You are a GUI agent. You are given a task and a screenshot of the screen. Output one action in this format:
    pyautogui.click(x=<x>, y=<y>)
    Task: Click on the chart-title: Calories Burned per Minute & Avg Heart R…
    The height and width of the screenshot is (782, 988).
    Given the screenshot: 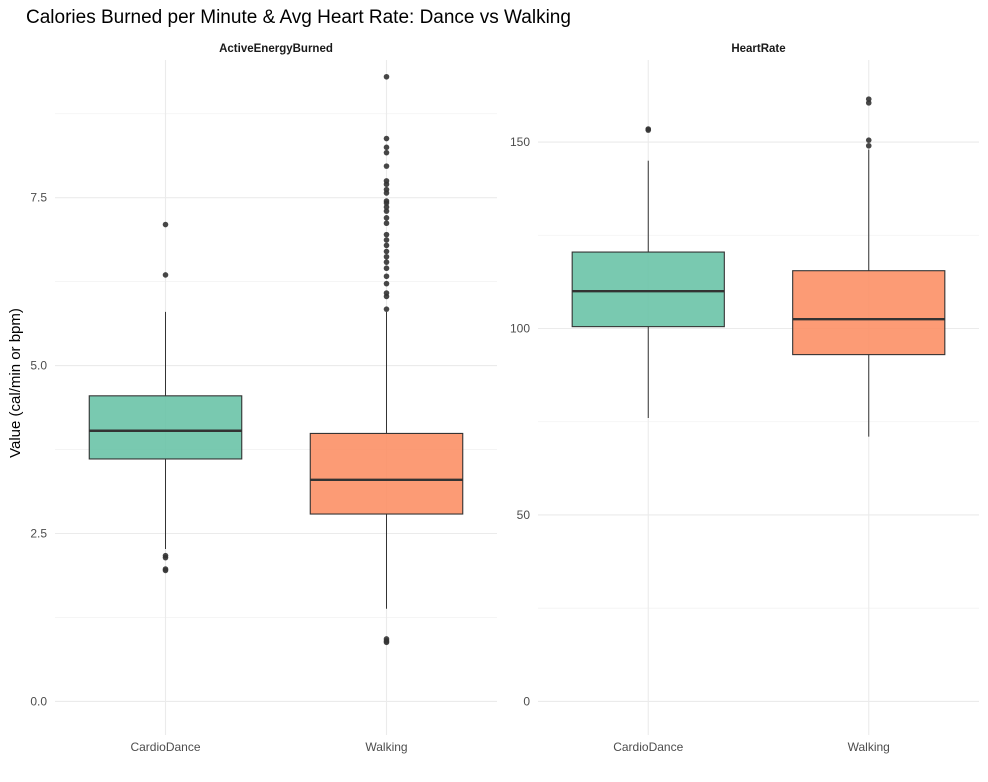 What is the action you would take?
    pyautogui.click(x=298, y=17)
    